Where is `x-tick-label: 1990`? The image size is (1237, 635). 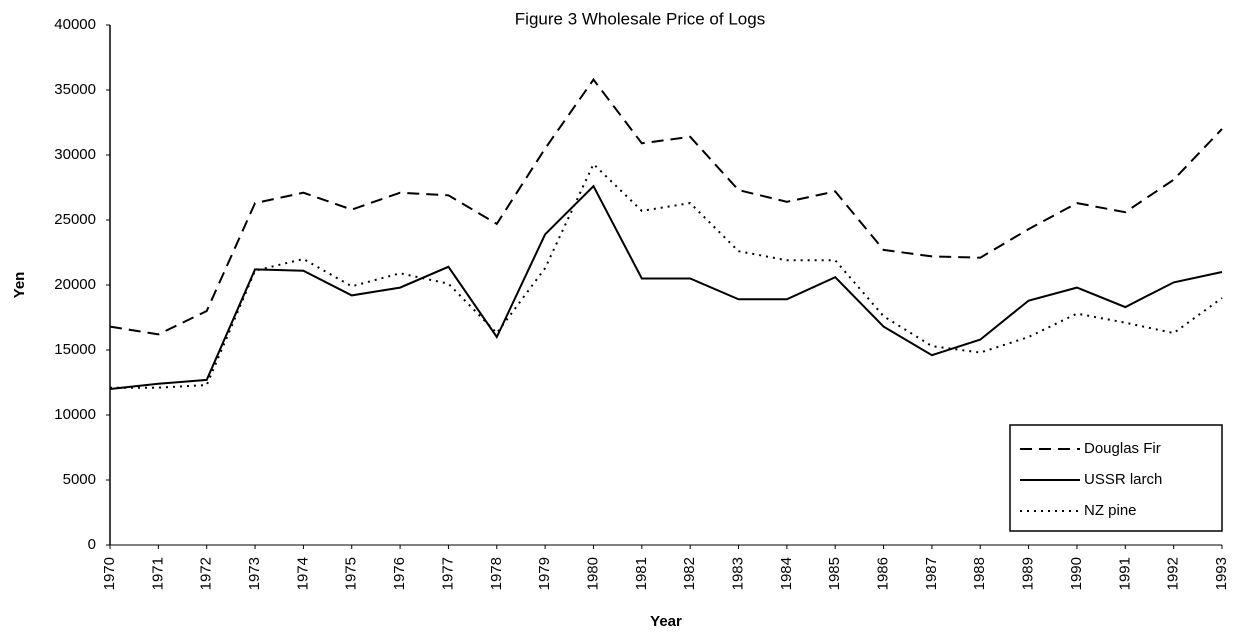
x-tick-label: 1990 is located at coordinates (1076, 573).